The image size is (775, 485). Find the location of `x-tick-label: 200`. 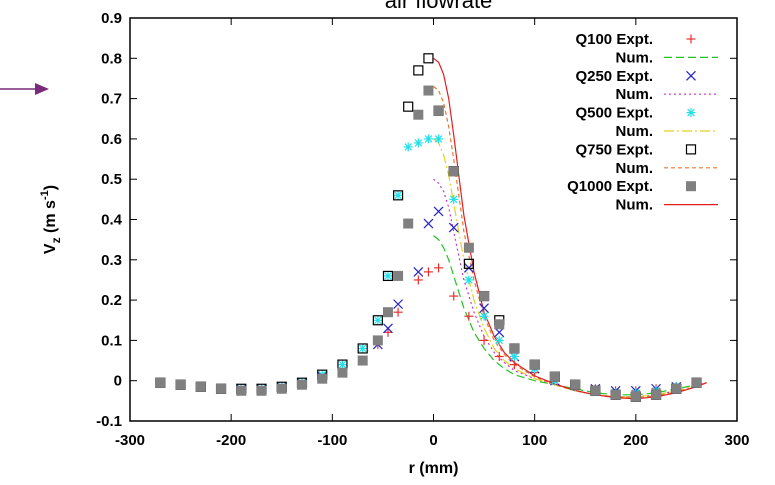

x-tick-label: 200 is located at coordinates (635, 440).